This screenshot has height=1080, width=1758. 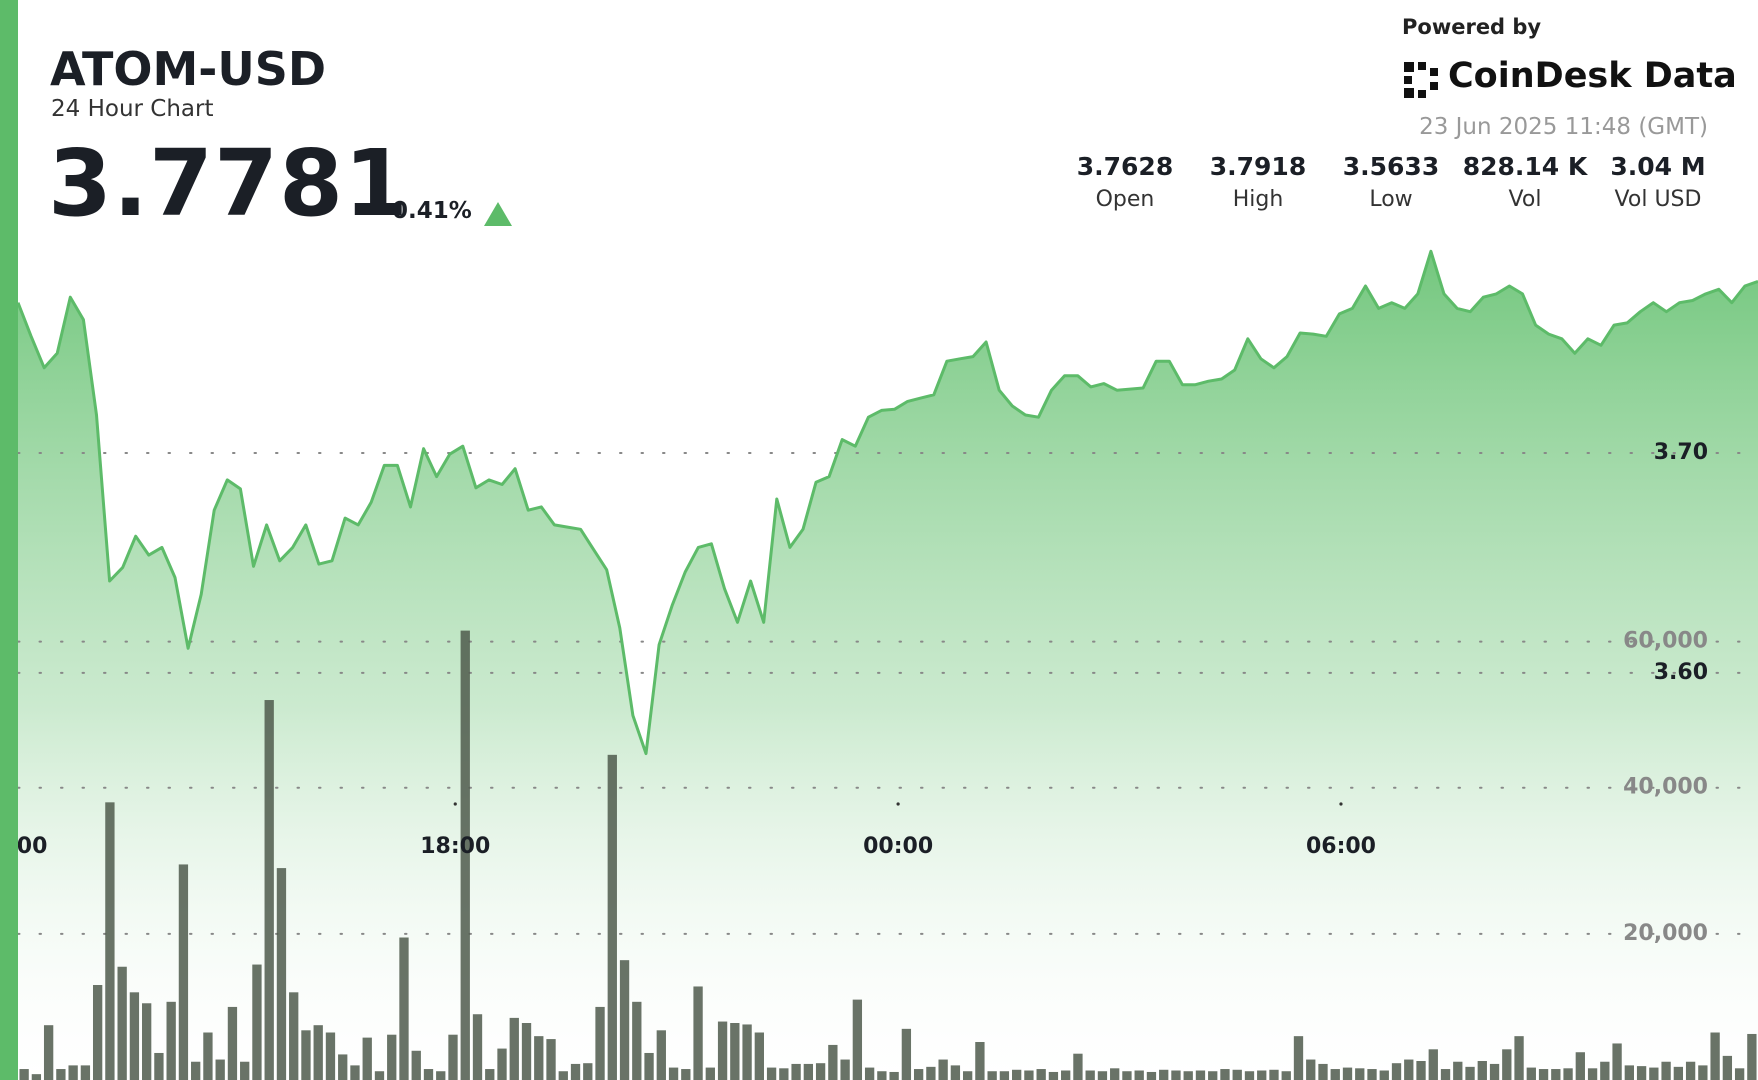 What do you see at coordinates (1421, 80) in the screenshot?
I see `brand-logo` at bounding box center [1421, 80].